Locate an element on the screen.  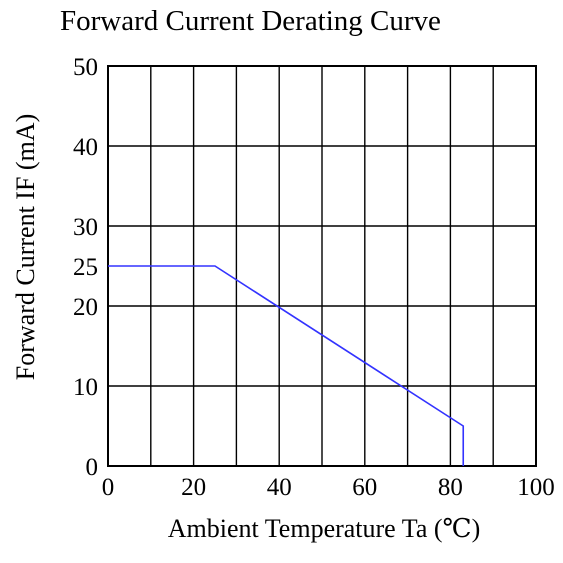
y-tick-labels: 0 10 20 25 30 40 50 is located at coordinates (85, 267).